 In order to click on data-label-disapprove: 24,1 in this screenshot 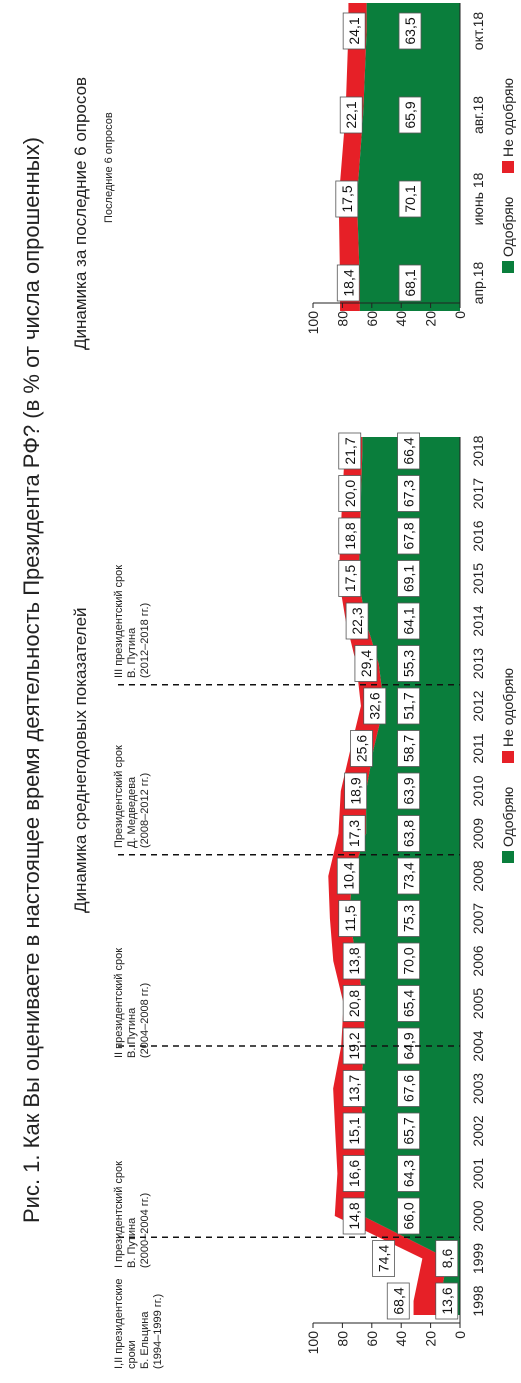, I will do `click(354, 30)`.